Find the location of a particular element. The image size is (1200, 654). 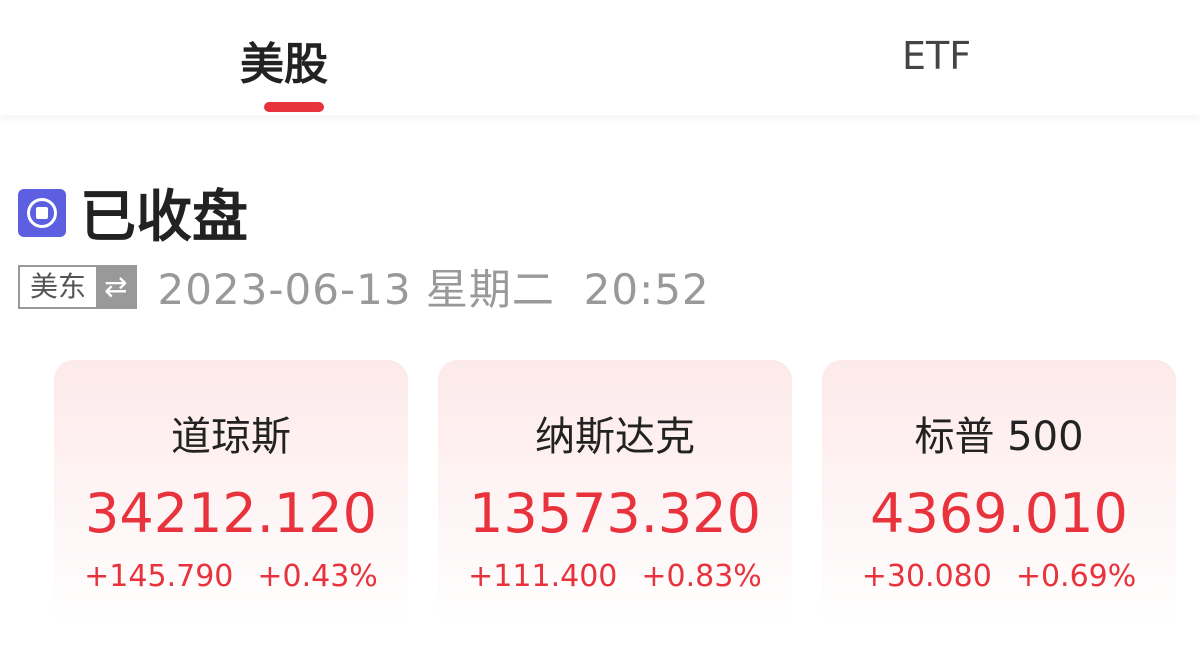

index-change-pct: +0.83% is located at coordinates (701, 576).